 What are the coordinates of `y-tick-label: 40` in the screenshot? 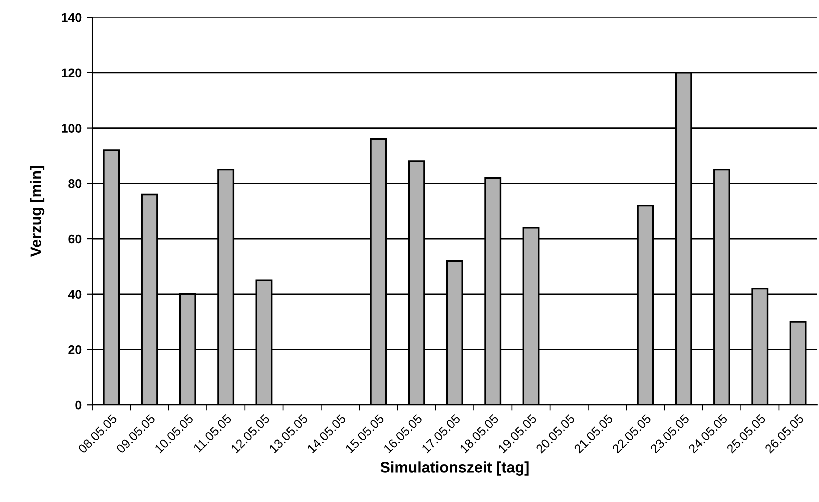 It's located at (75, 295).